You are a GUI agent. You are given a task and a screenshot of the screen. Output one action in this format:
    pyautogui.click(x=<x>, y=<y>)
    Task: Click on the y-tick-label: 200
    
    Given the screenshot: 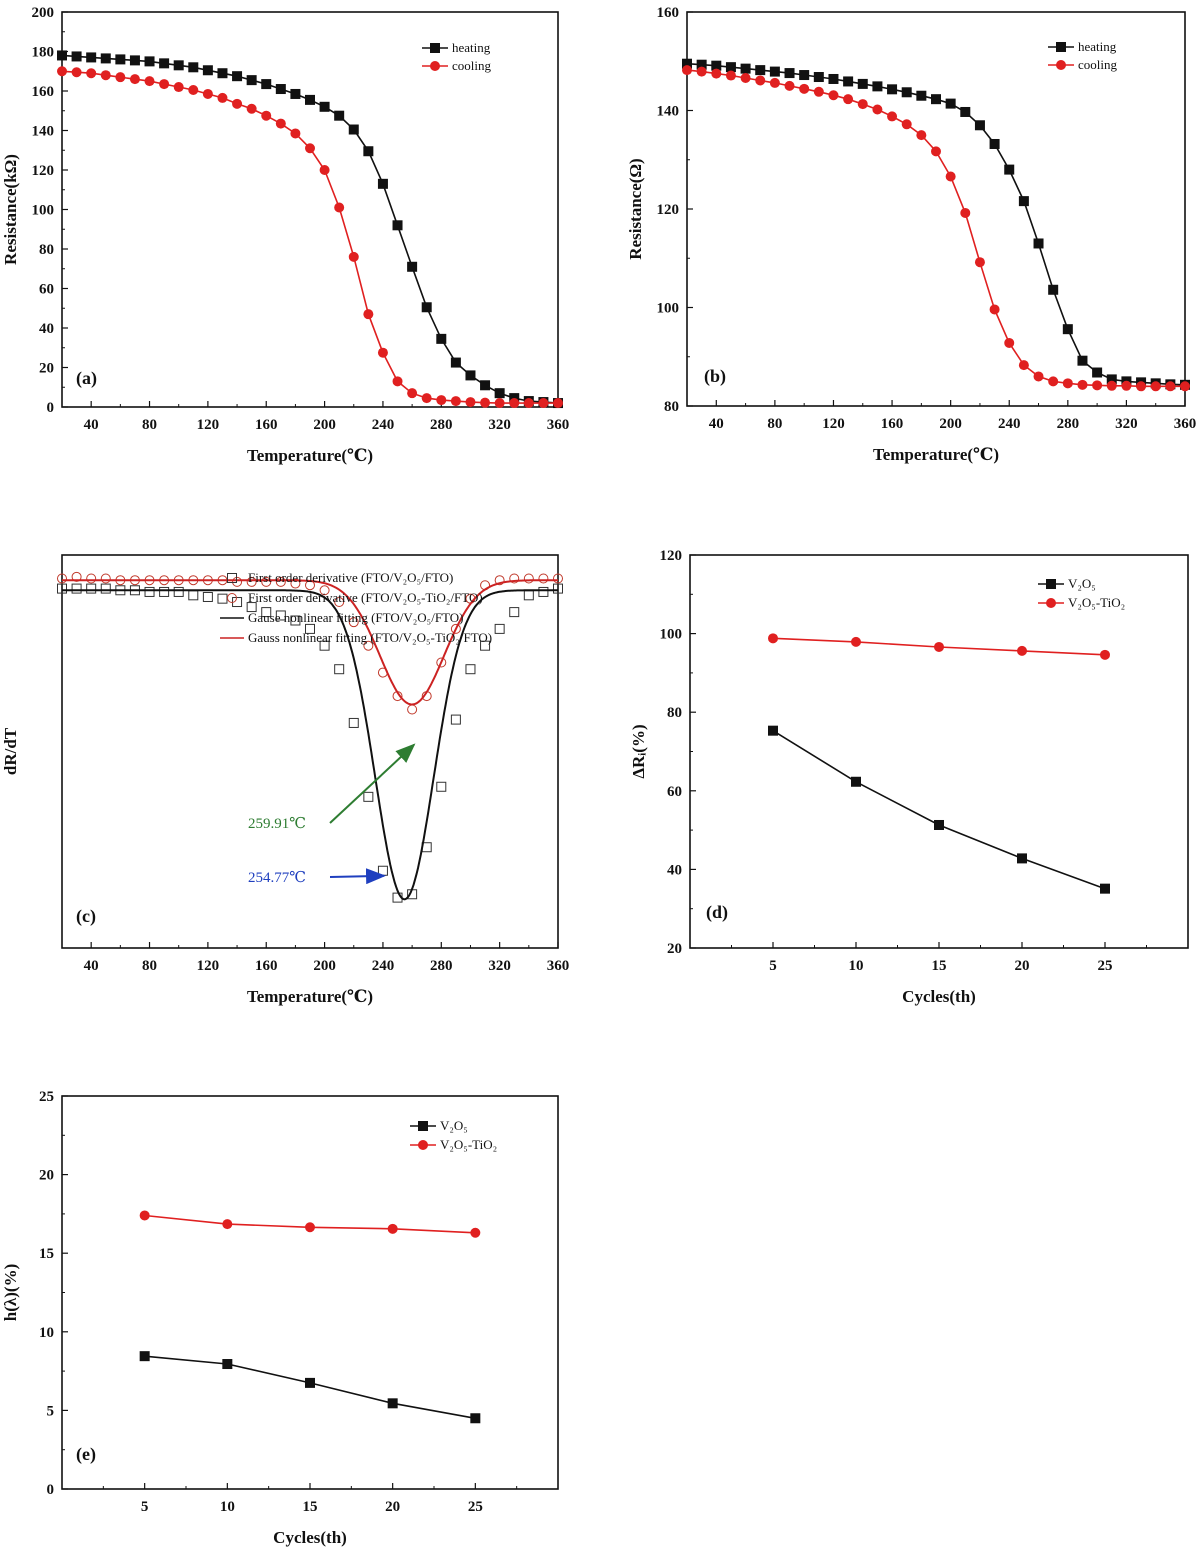 What is the action you would take?
    pyautogui.click(x=43, y=13)
    